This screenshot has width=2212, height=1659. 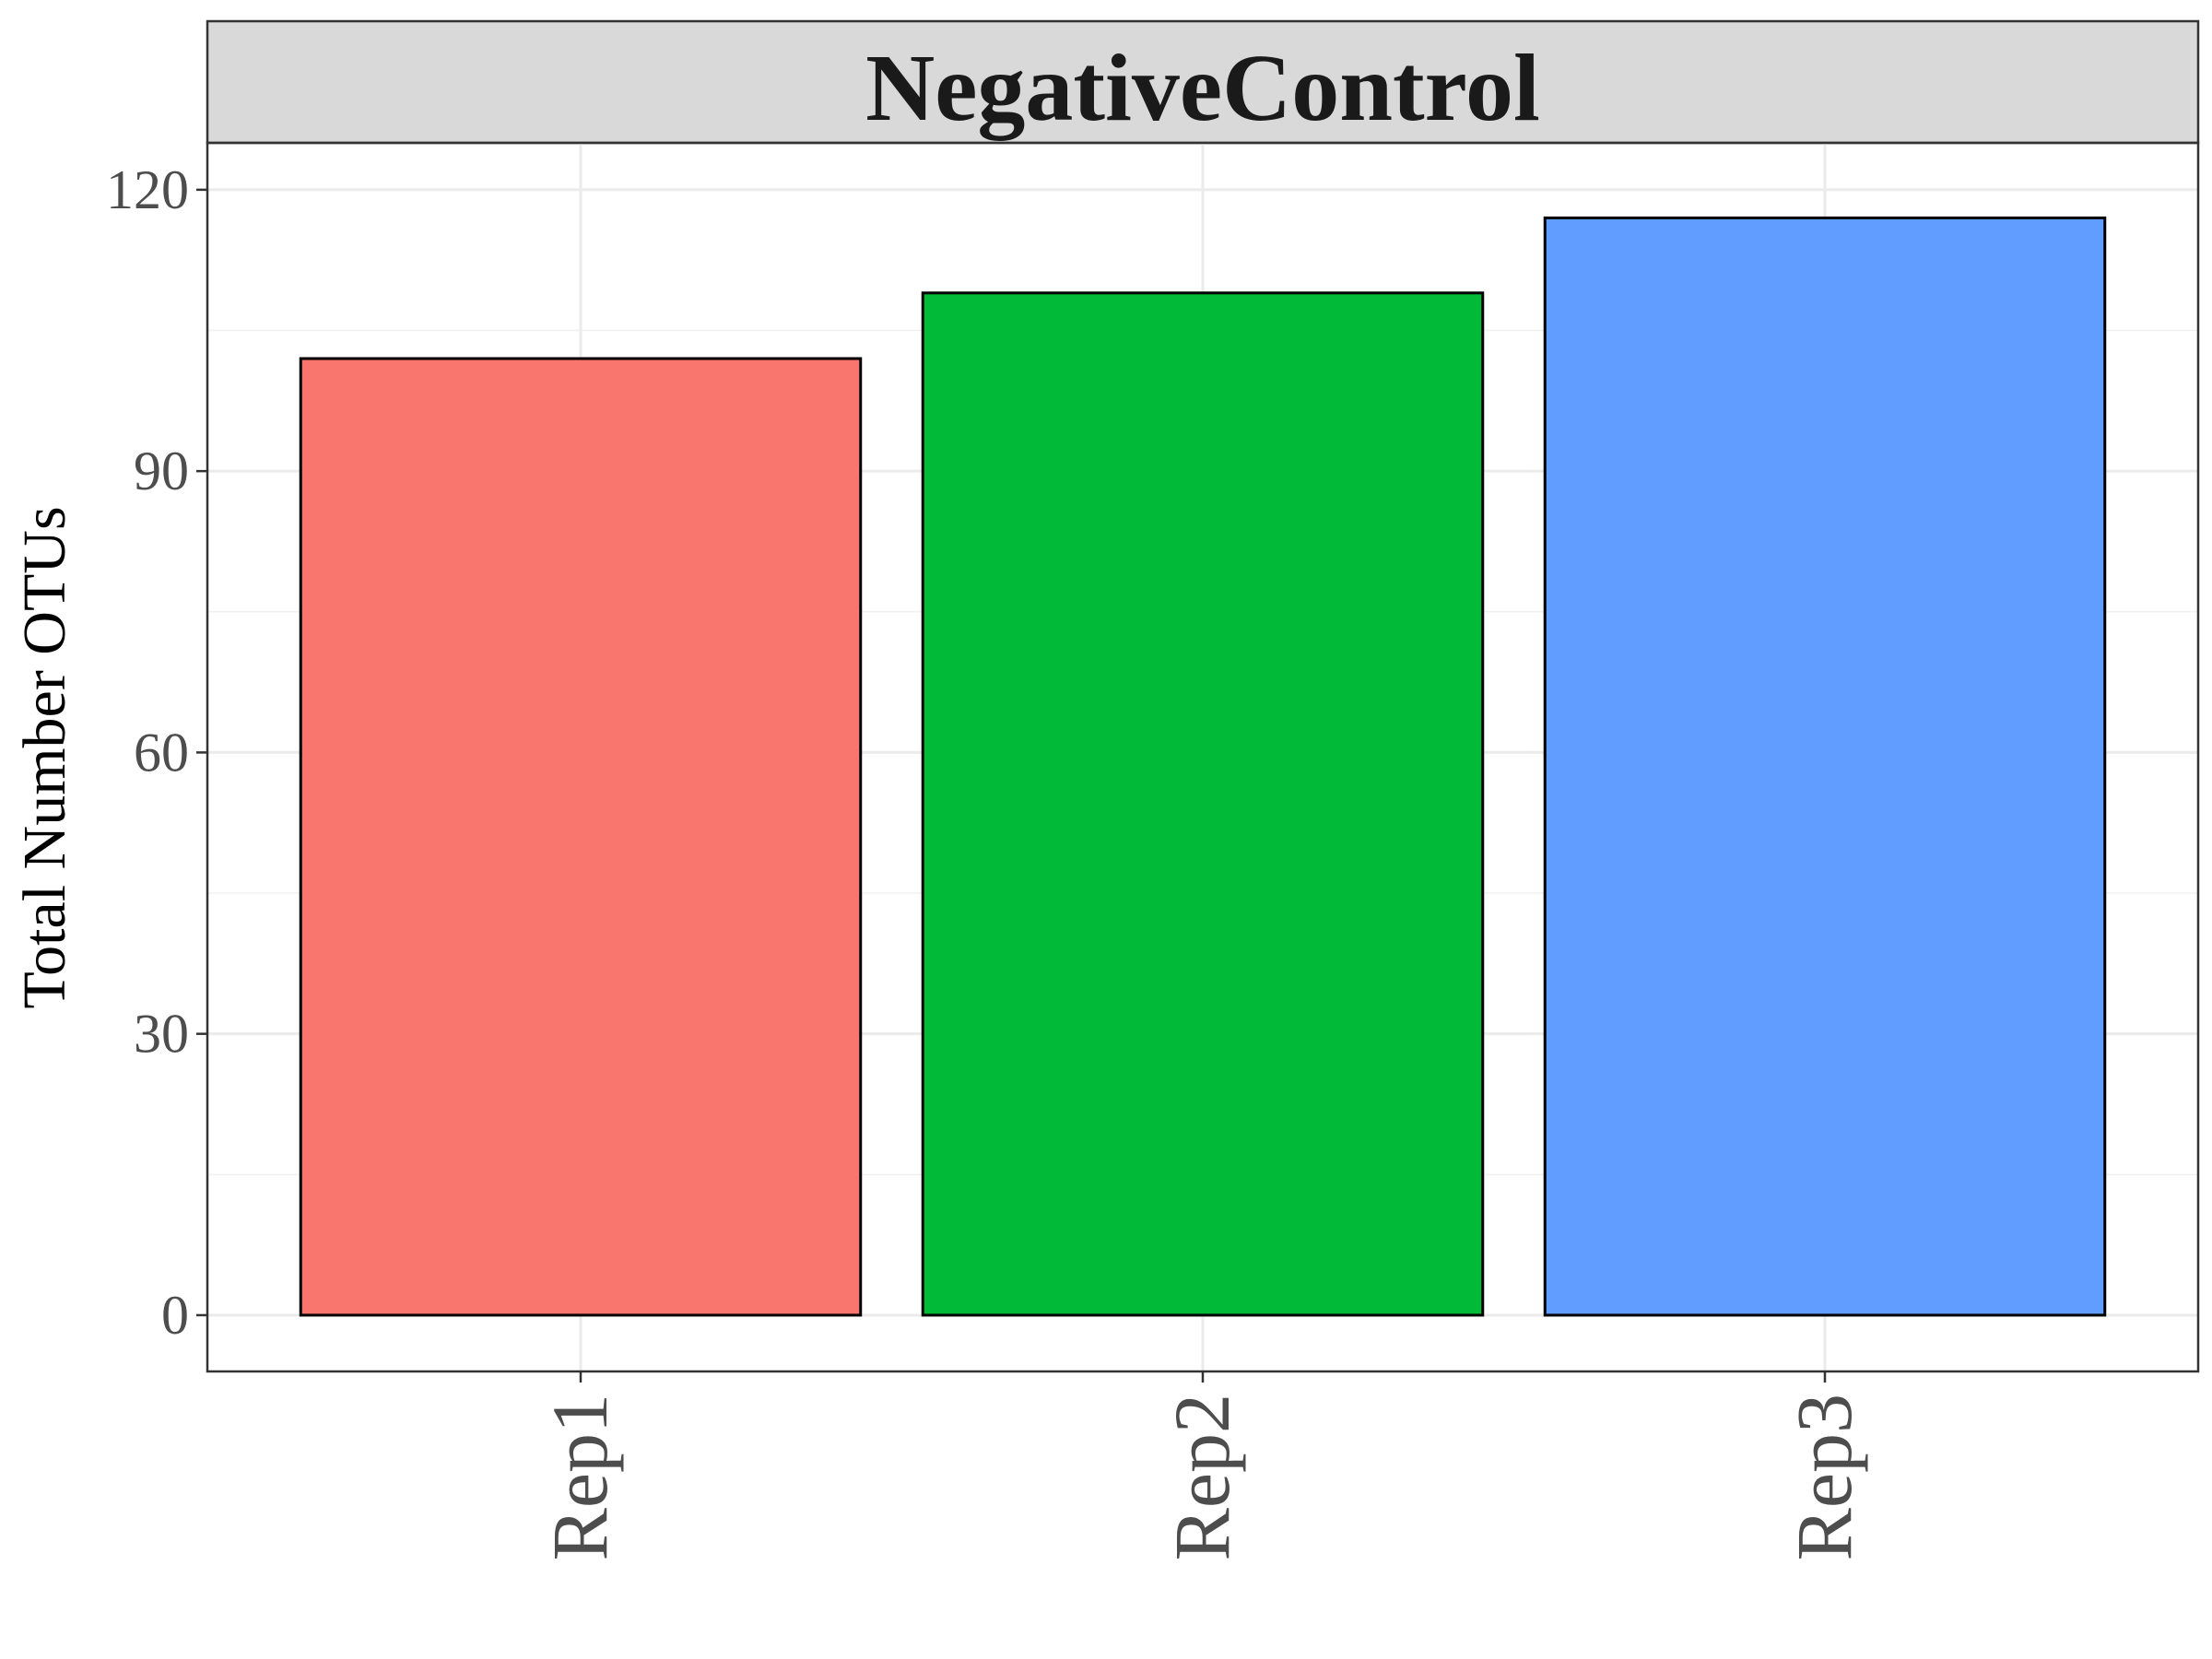 What do you see at coordinates (161, 1034) in the screenshot?
I see `y-tick-label: 30` at bounding box center [161, 1034].